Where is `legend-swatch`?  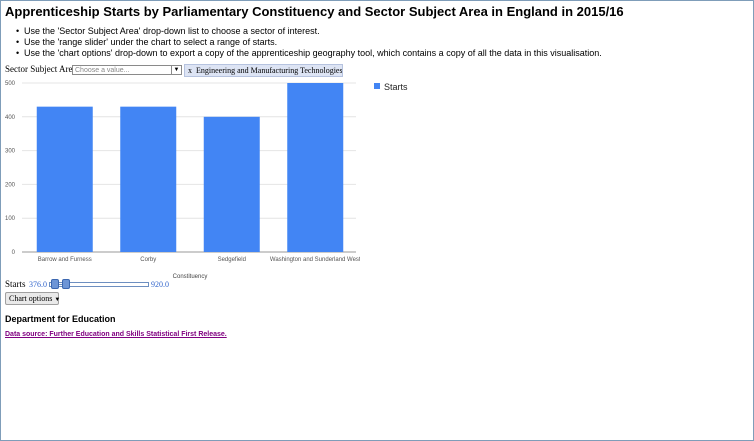 legend-swatch is located at coordinates (377, 86).